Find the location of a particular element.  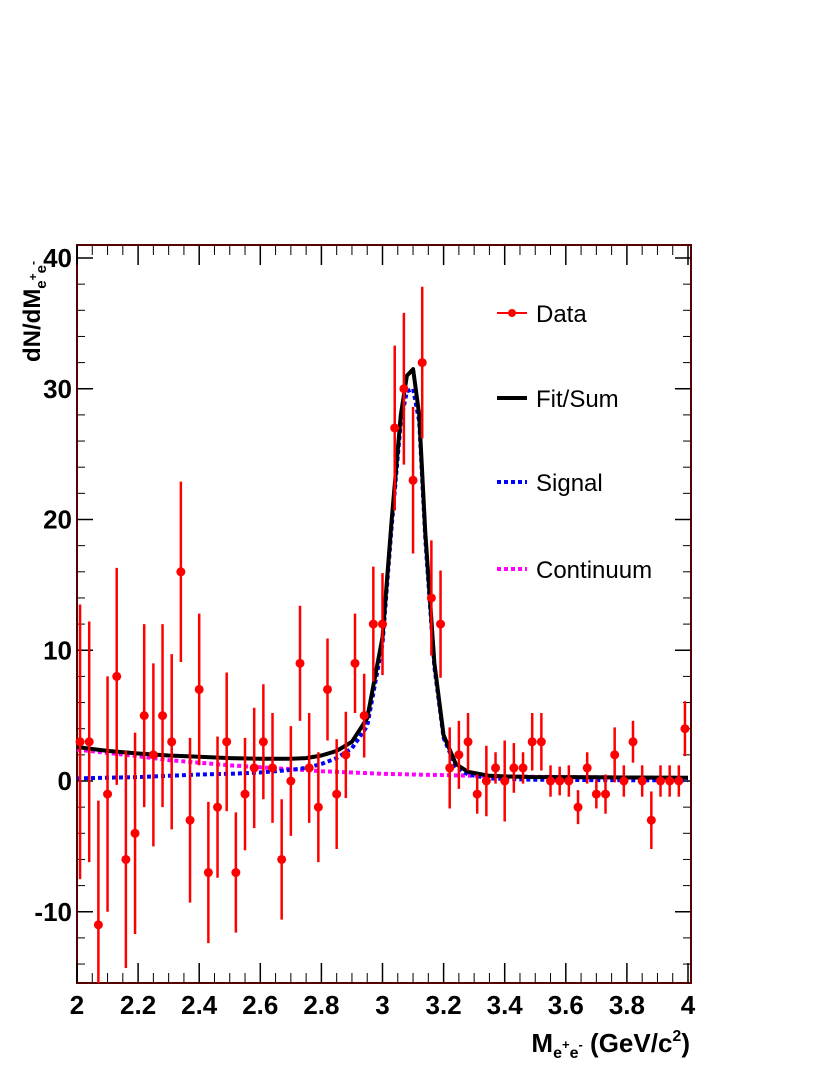

legend-label: Signal is located at coordinates (569, 483).